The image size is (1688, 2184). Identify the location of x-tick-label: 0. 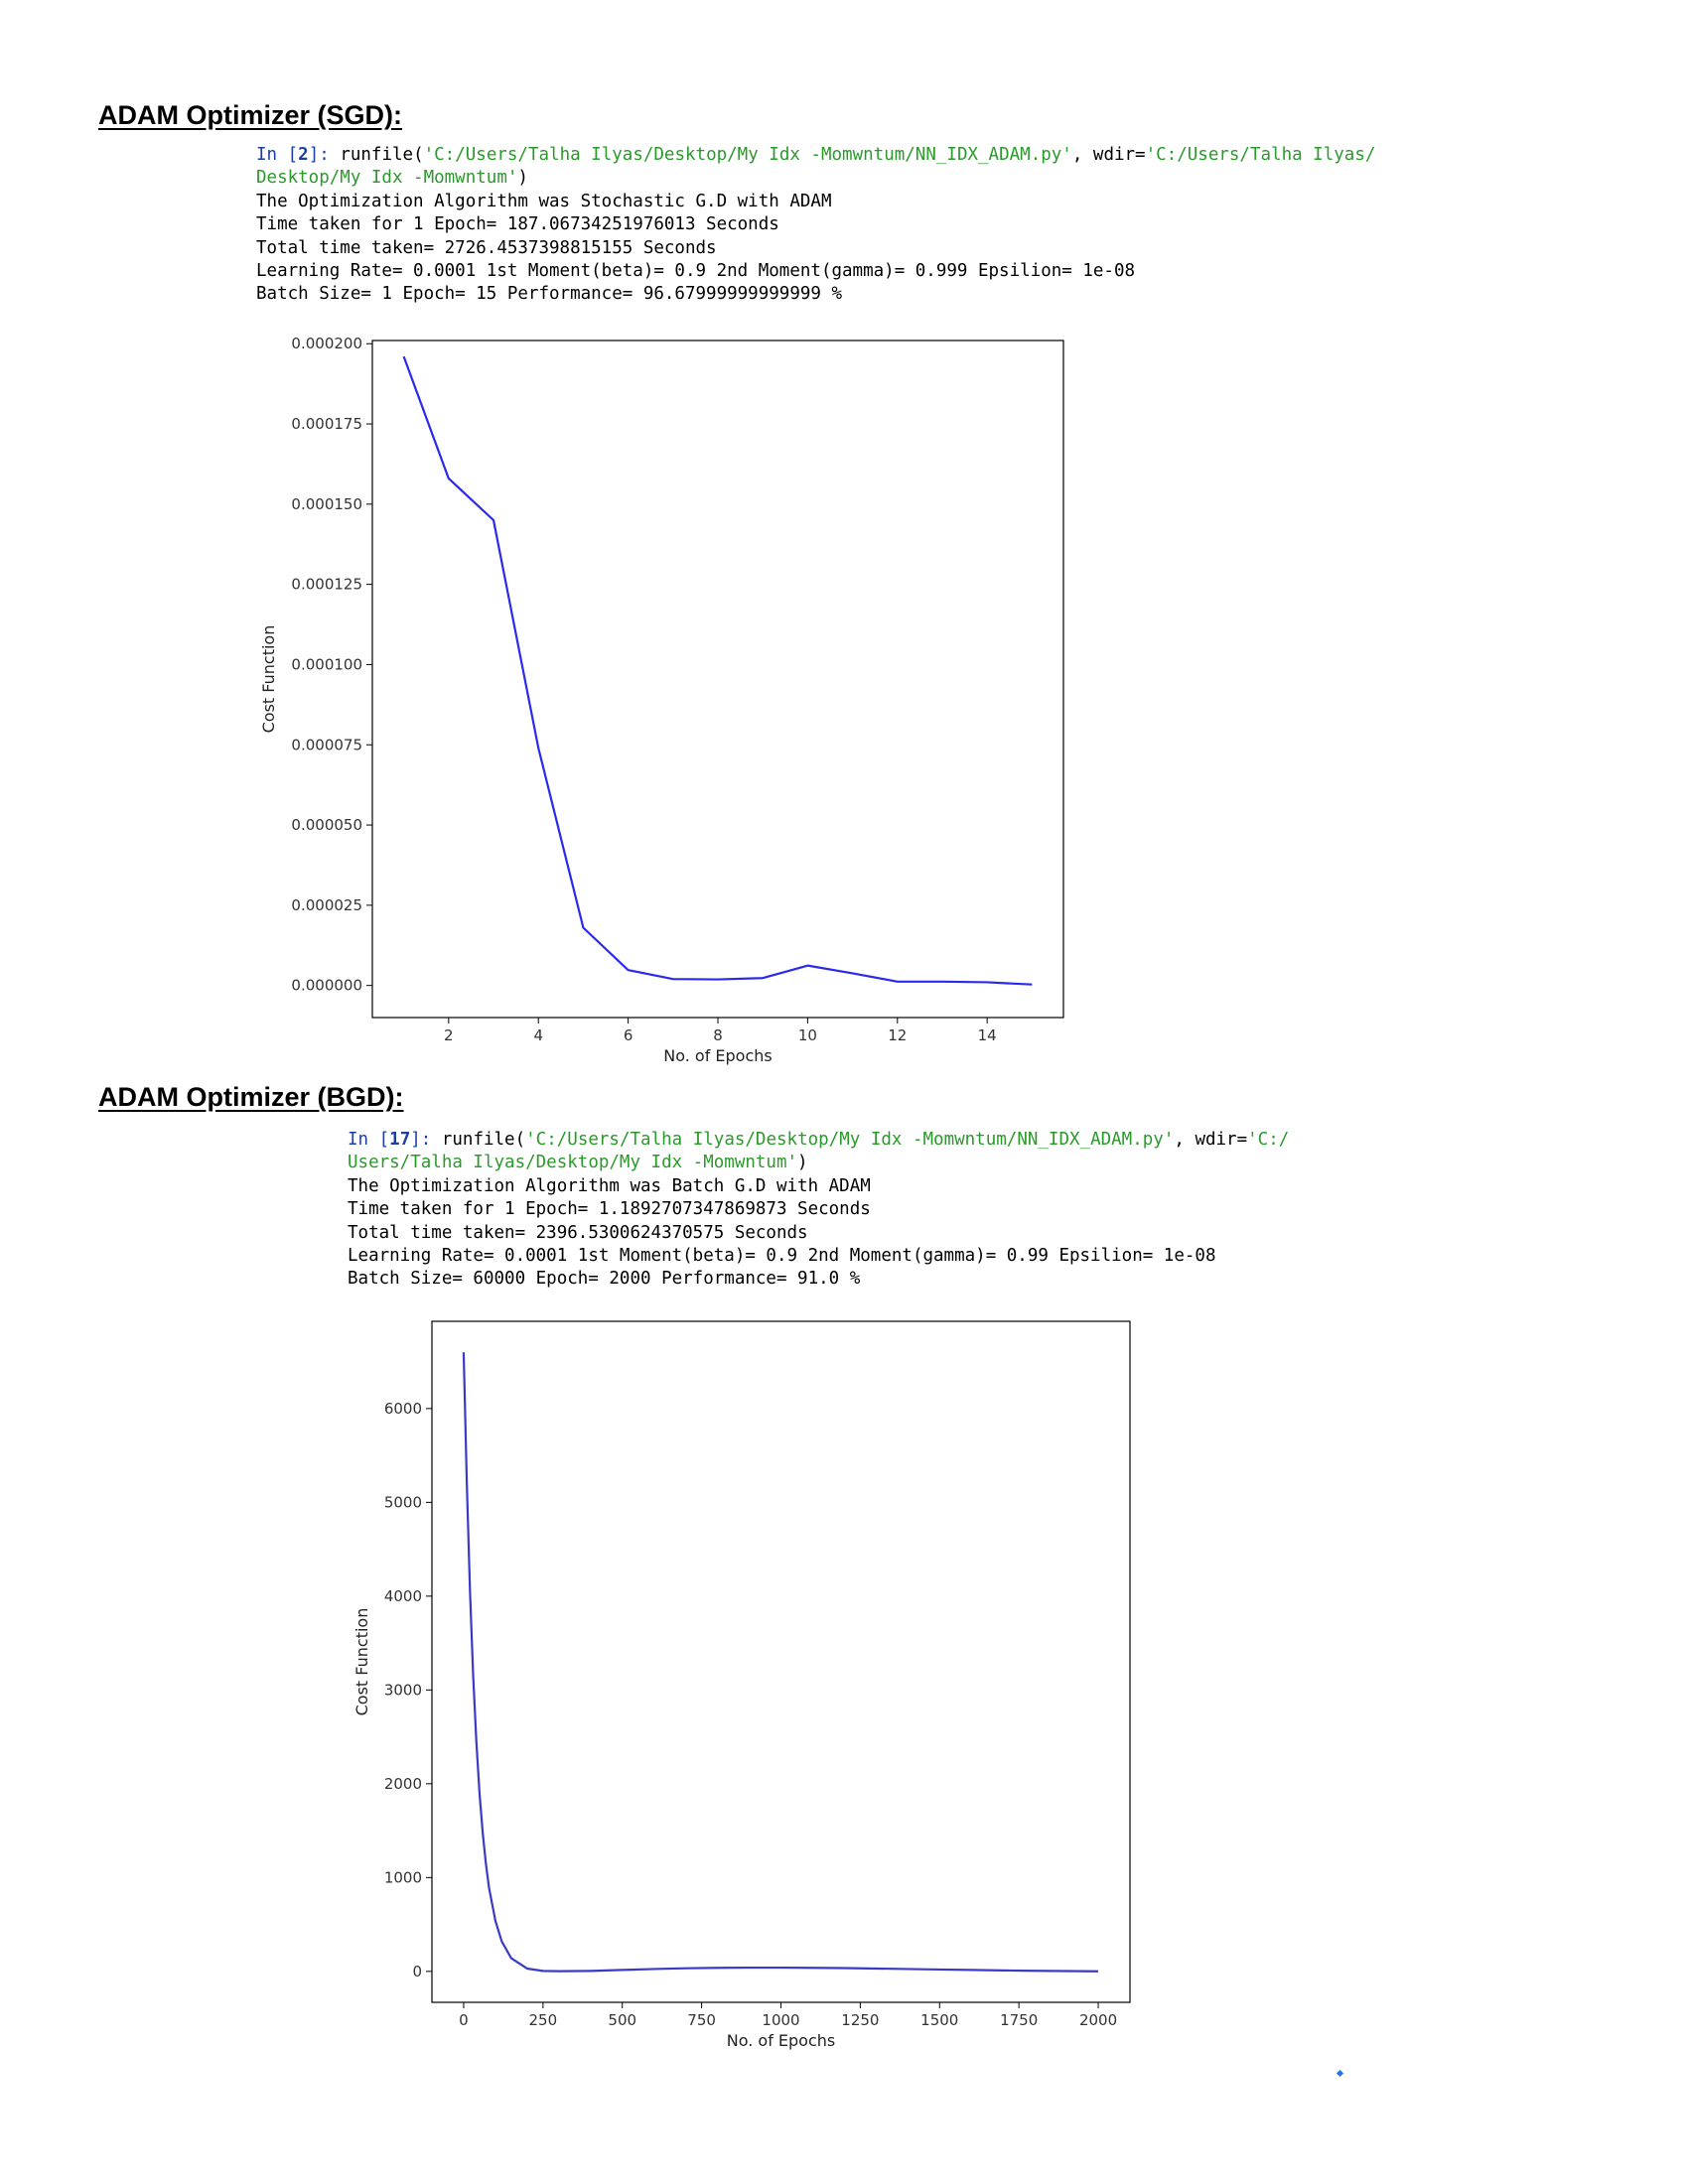
(464, 2020).